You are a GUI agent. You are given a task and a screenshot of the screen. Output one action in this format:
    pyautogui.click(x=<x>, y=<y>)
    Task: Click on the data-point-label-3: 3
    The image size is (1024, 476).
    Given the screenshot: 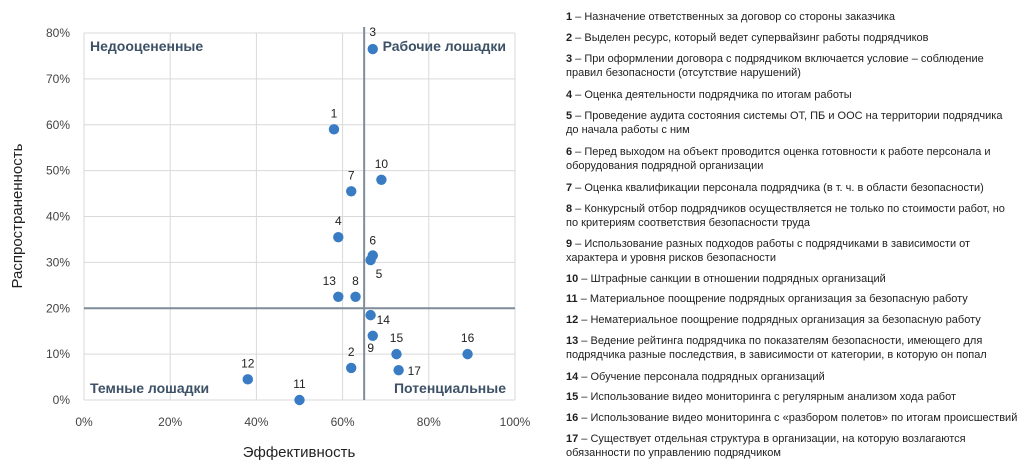 What is the action you would take?
    pyautogui.click(x=372, y=32)
    